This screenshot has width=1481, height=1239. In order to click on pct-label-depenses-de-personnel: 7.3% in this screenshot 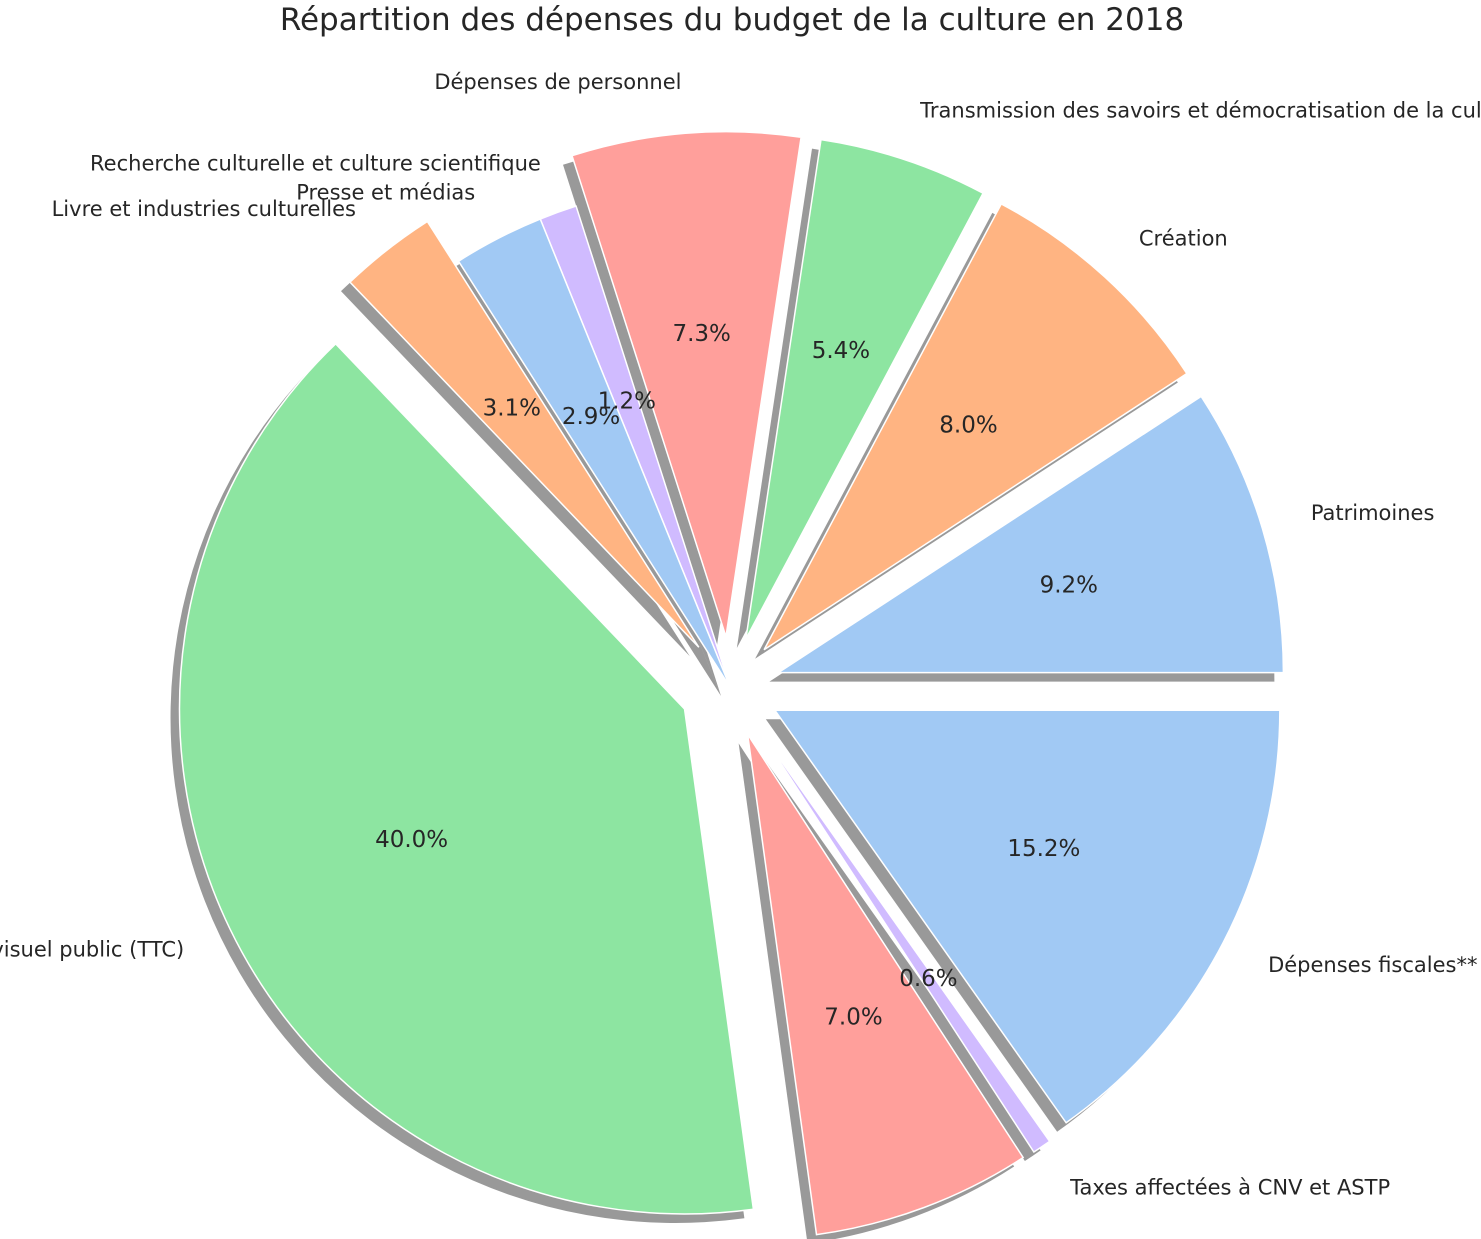, I will do `click(701, 334)`.